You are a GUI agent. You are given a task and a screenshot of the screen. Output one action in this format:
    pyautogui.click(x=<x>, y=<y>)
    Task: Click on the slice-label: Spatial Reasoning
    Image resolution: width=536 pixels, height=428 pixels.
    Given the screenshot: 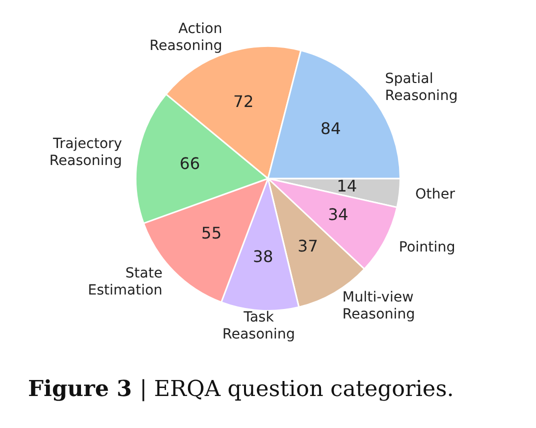 What is the action you would take?
    pyautogui.click(x=421, y=87)
    